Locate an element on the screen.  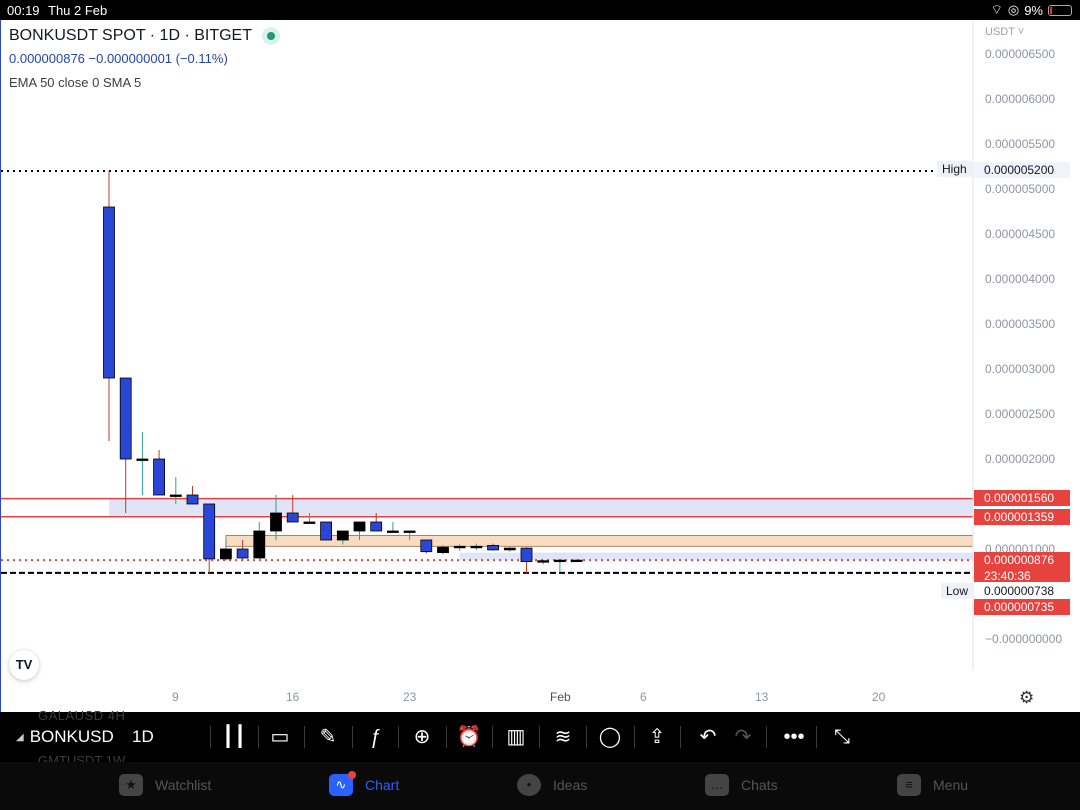
status-bar: 00:19 Thu 2 Feb ⌔ ◎ 9% is located at coordinates (540, 10).